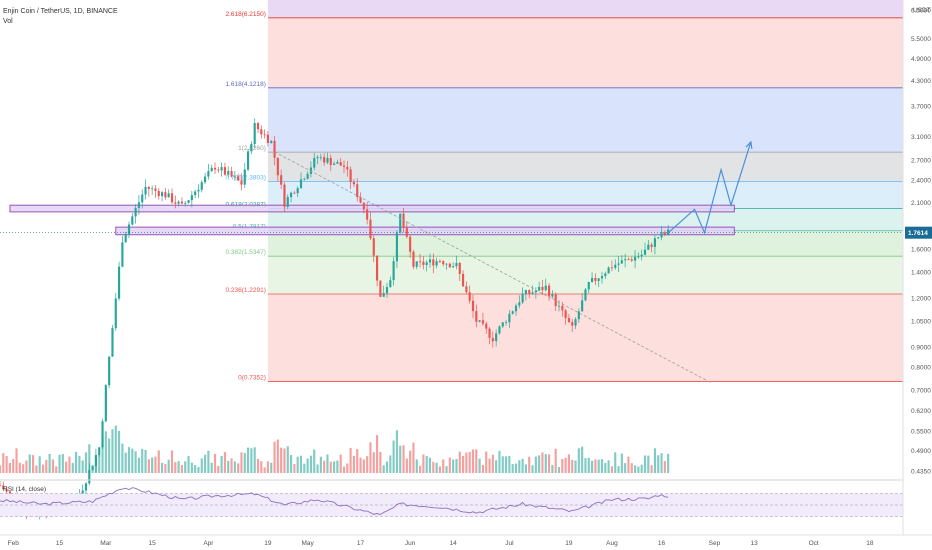  What do you see at coordinates (870, 543) in the screenshot?
I see `time-tick-label: 18` at bounding box center [870, 543].